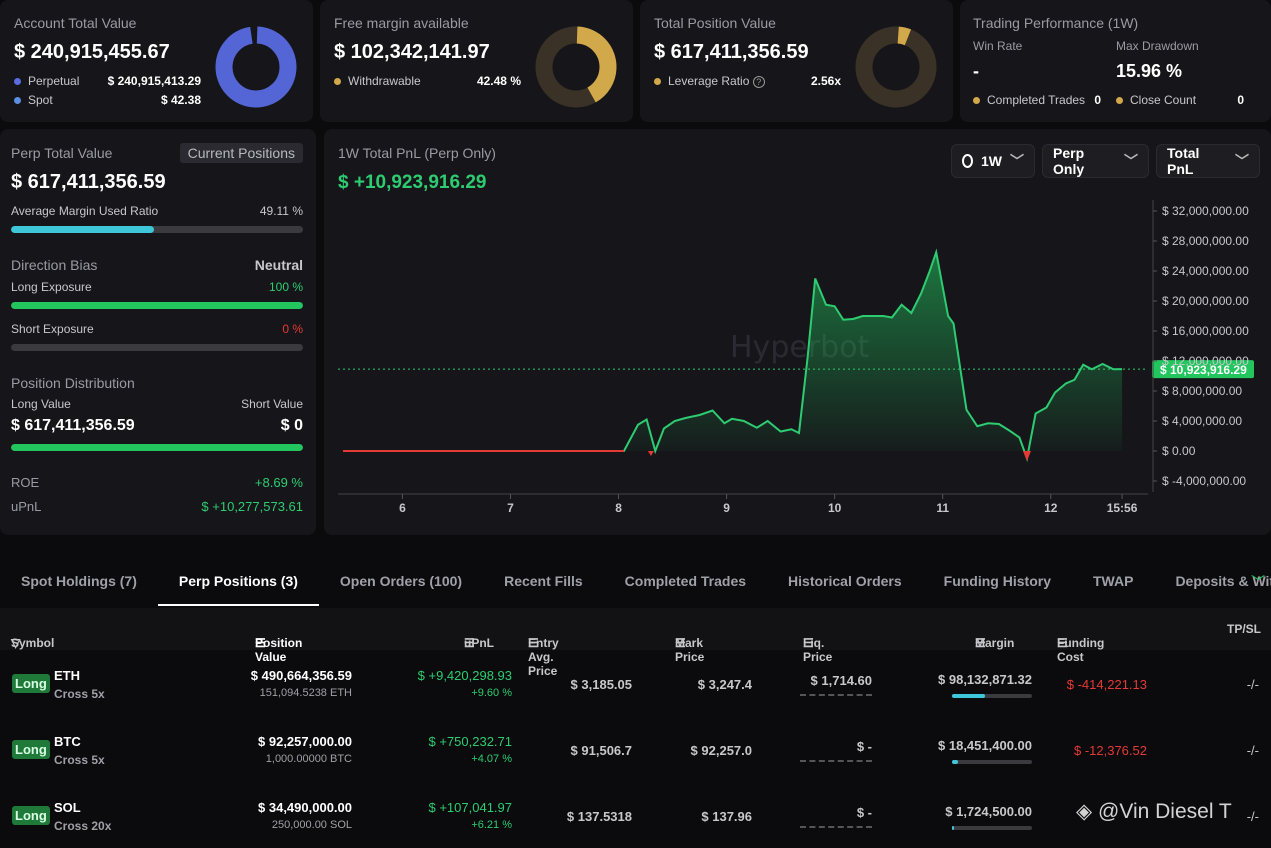 This screenshot has height=848, width=1271. Describe the element at coordinates (997, 581) in the screenshot. I see `tab-6: Funding History` at that location.